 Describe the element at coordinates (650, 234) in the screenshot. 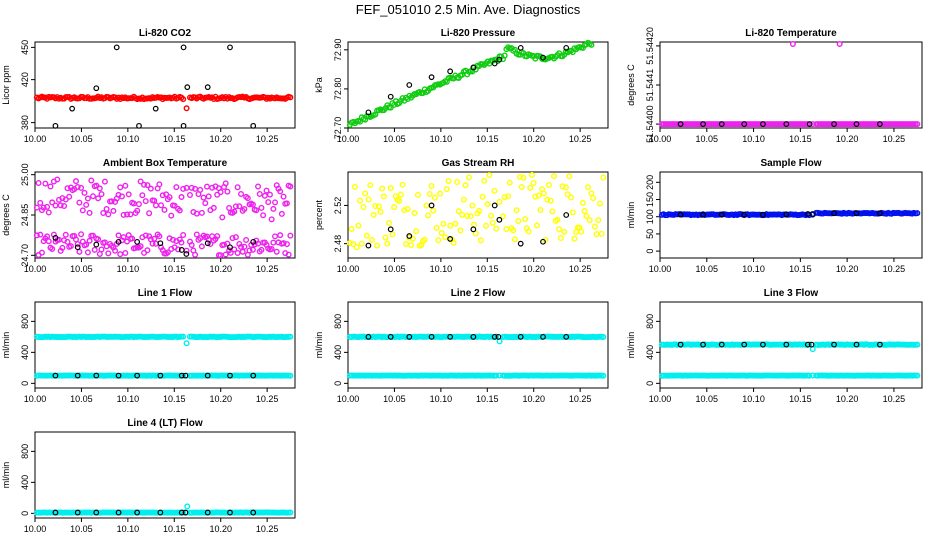

I see `y-tick-label: 50` at that location.